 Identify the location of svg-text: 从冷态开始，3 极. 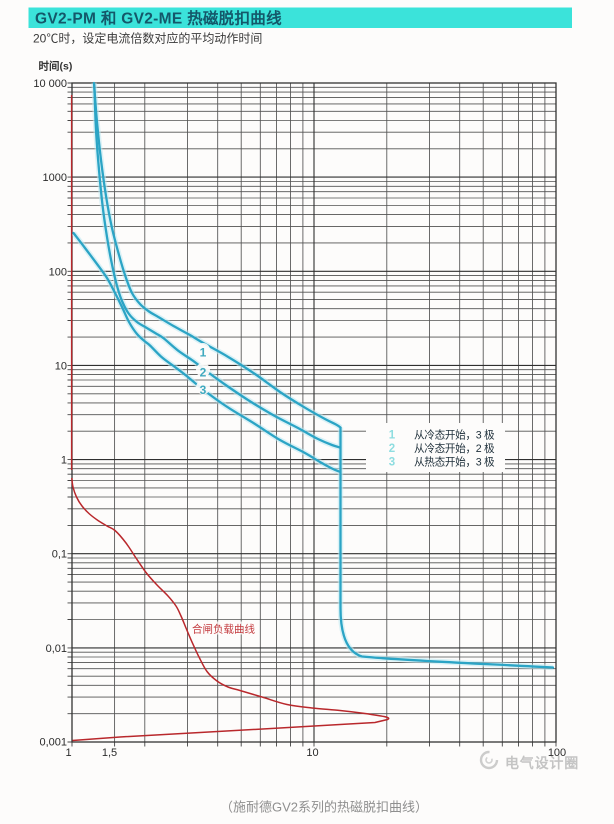
(454, 435).